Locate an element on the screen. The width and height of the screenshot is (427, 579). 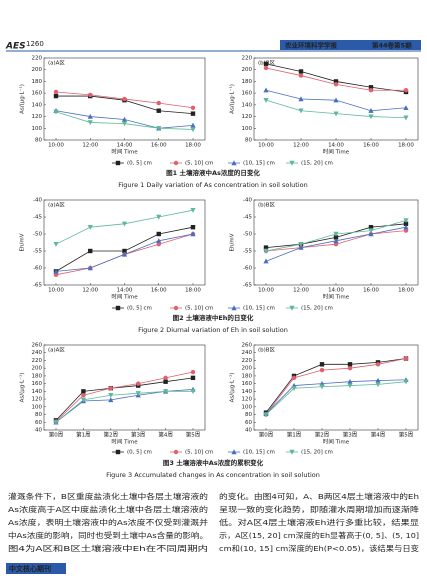
panel-title: (a)A区 is located at coordinates (56, 205).